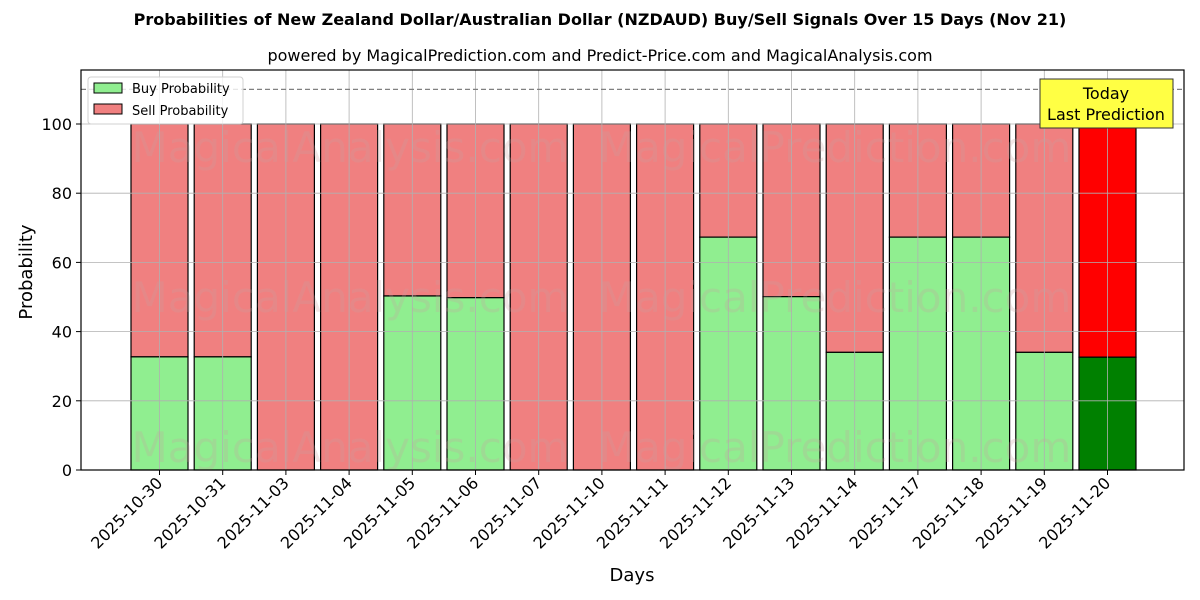  Describe the element at coordinates (108, 109) in the screenshot. I see `legend-sell-swatch` at that location.